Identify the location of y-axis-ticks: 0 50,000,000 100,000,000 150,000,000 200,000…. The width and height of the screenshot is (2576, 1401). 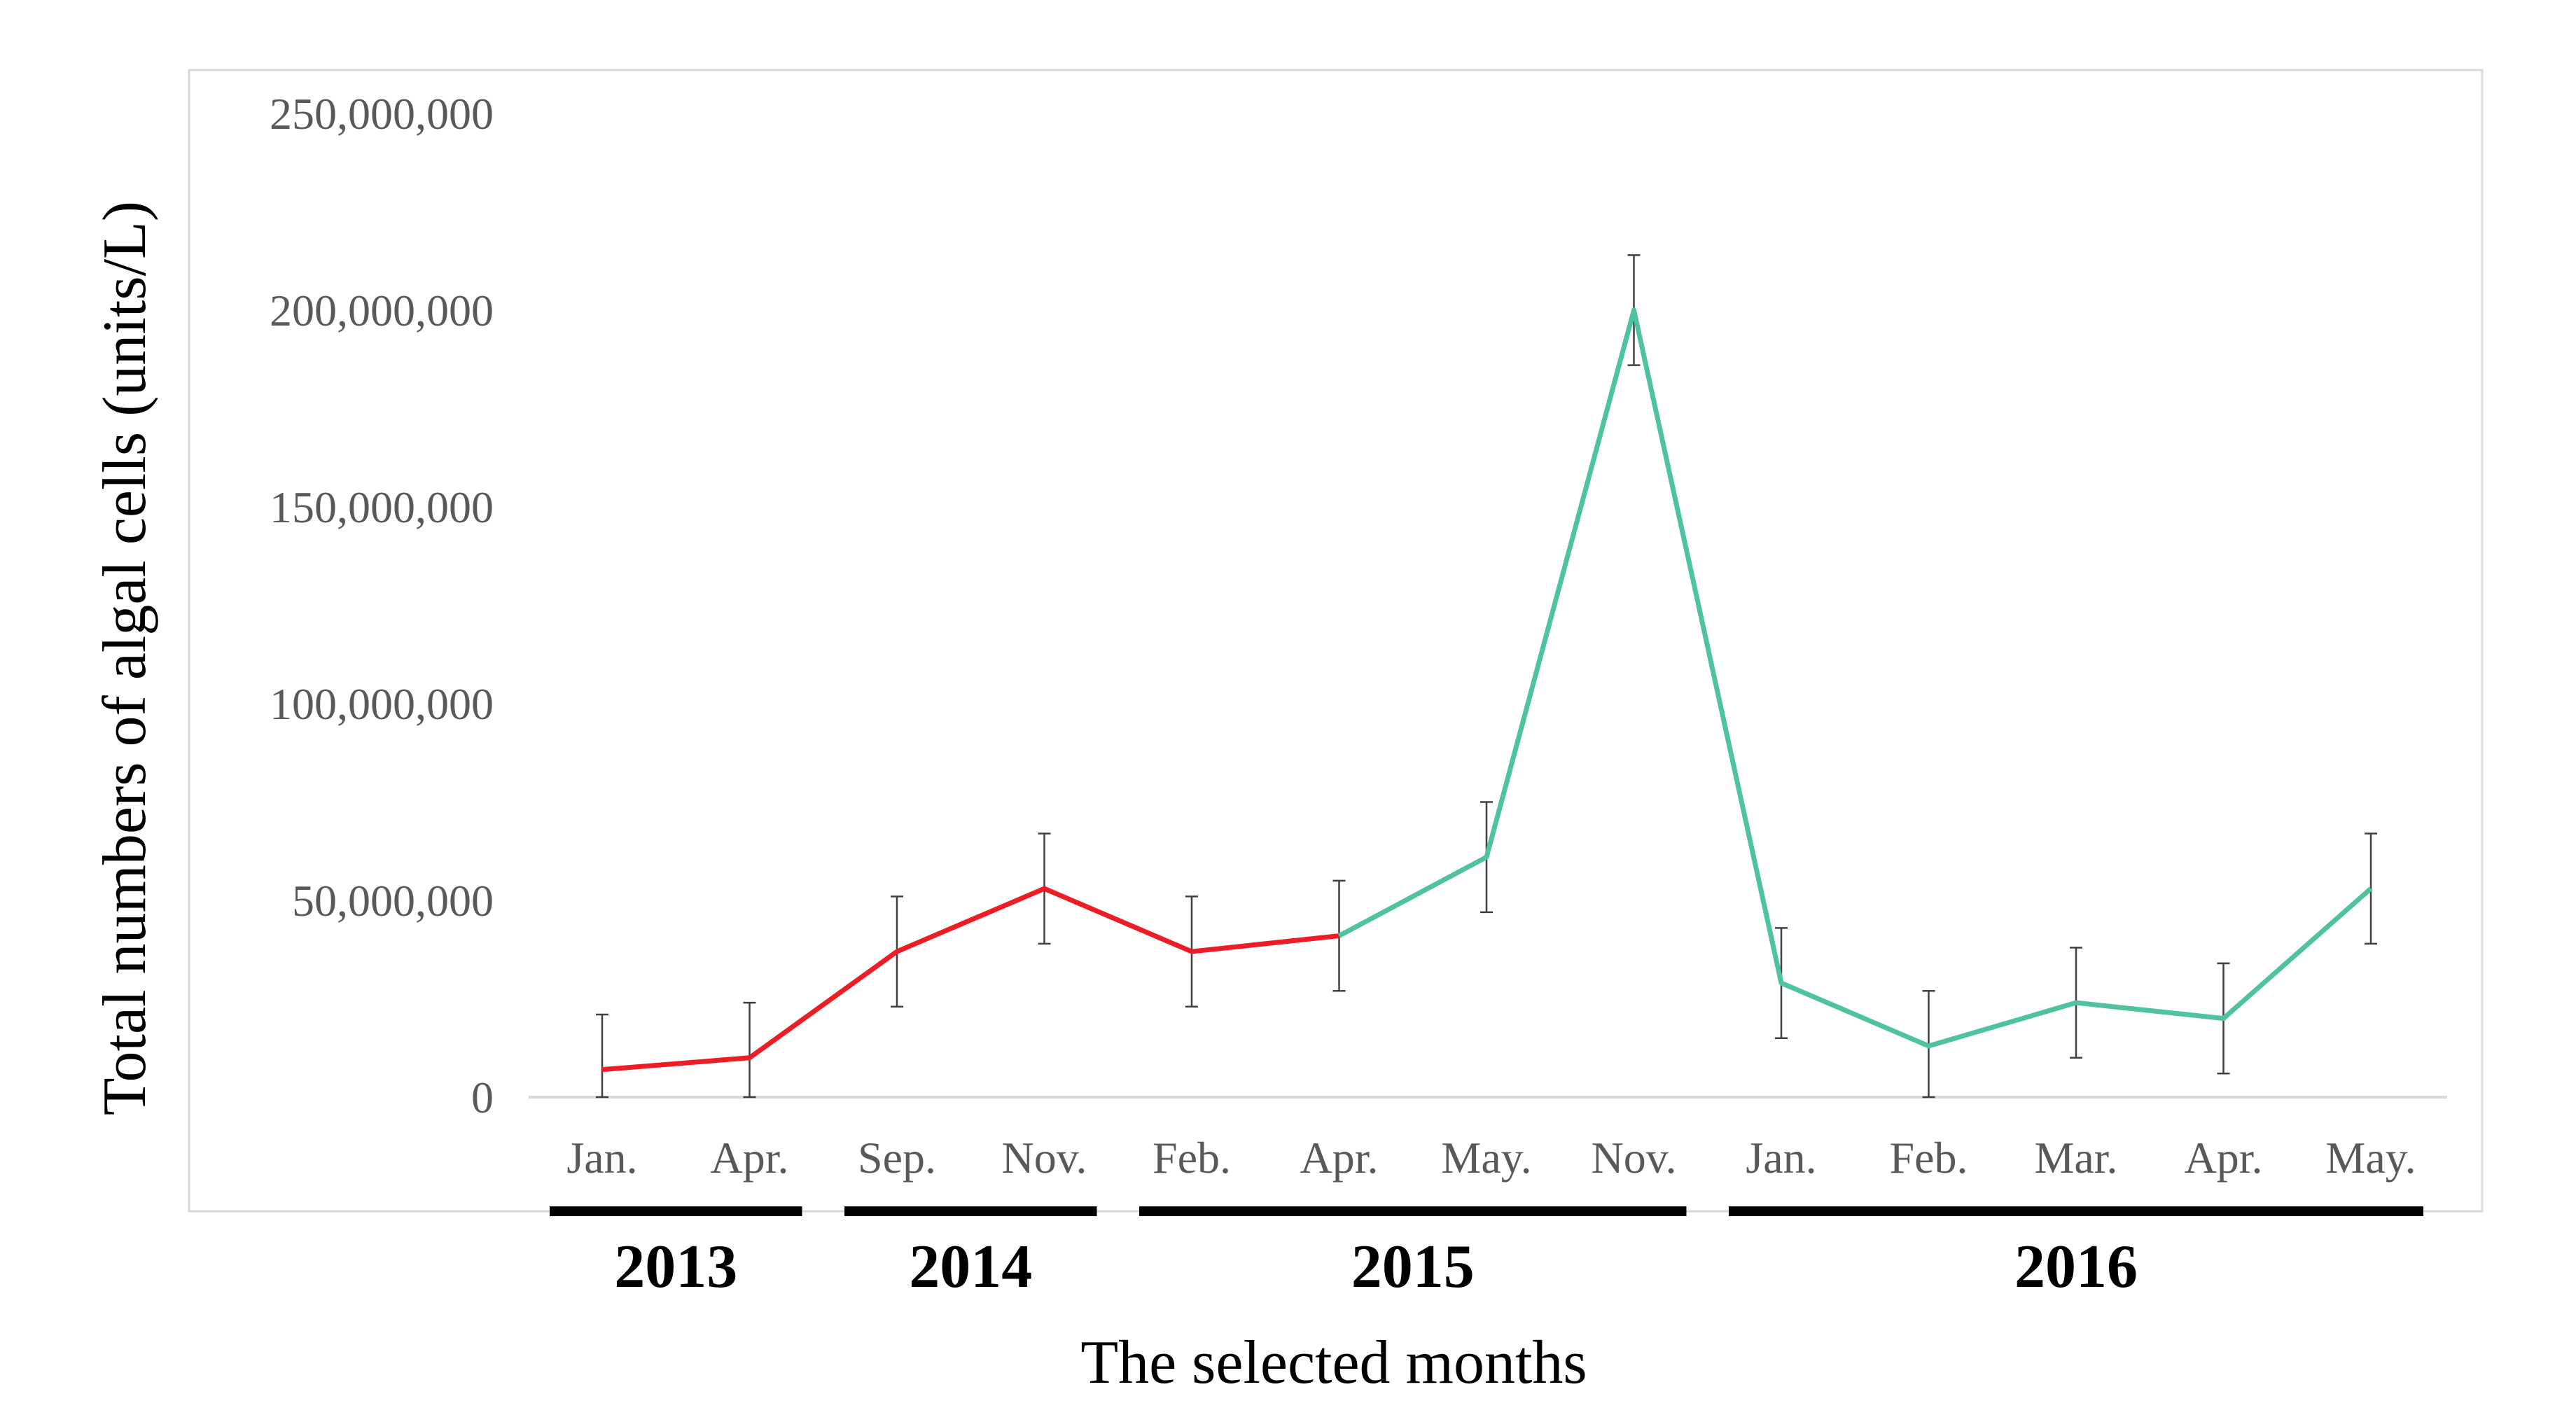
(382, 605).